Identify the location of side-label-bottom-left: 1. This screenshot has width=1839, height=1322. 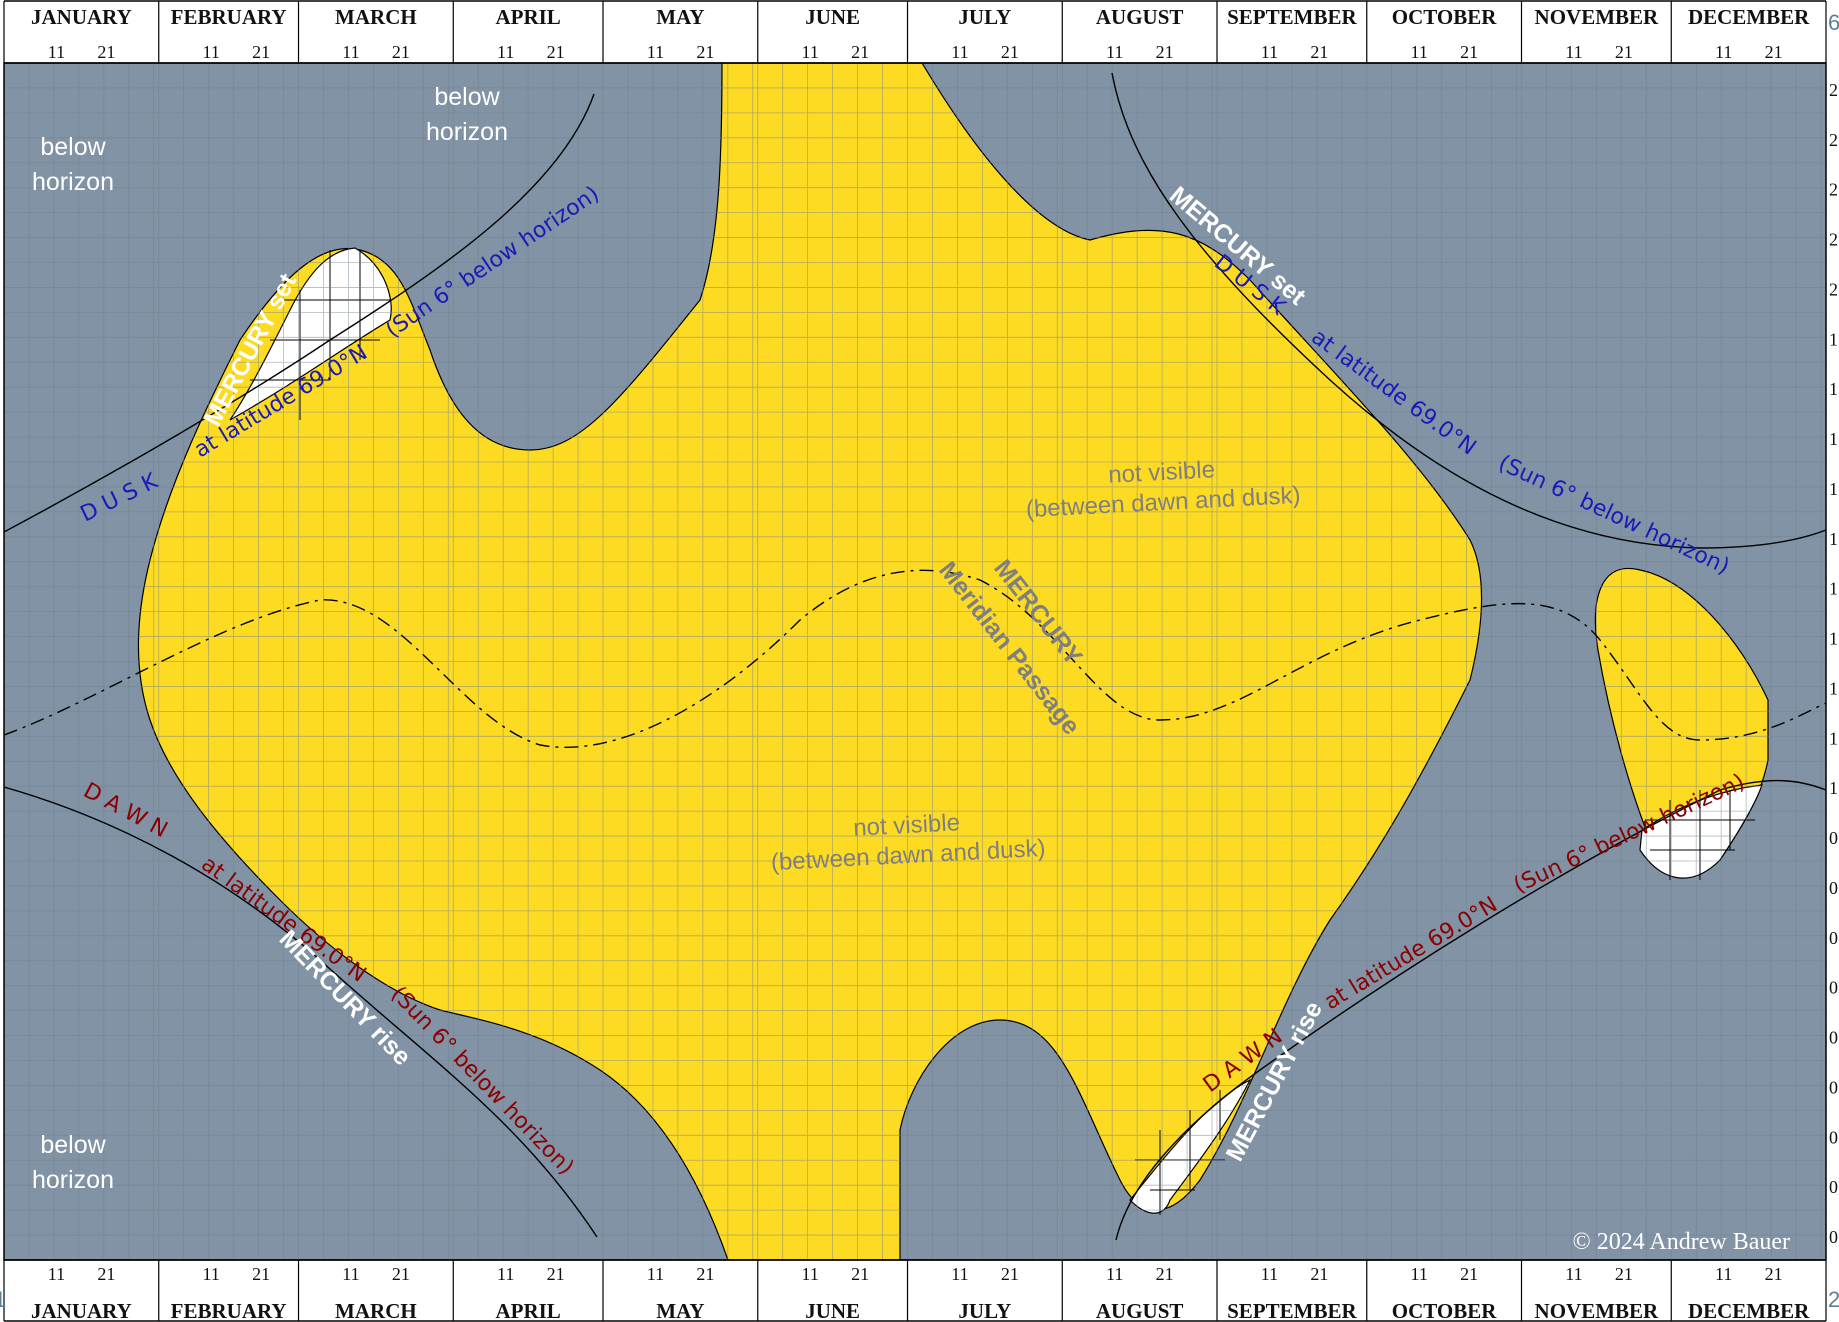
(3, 1299).